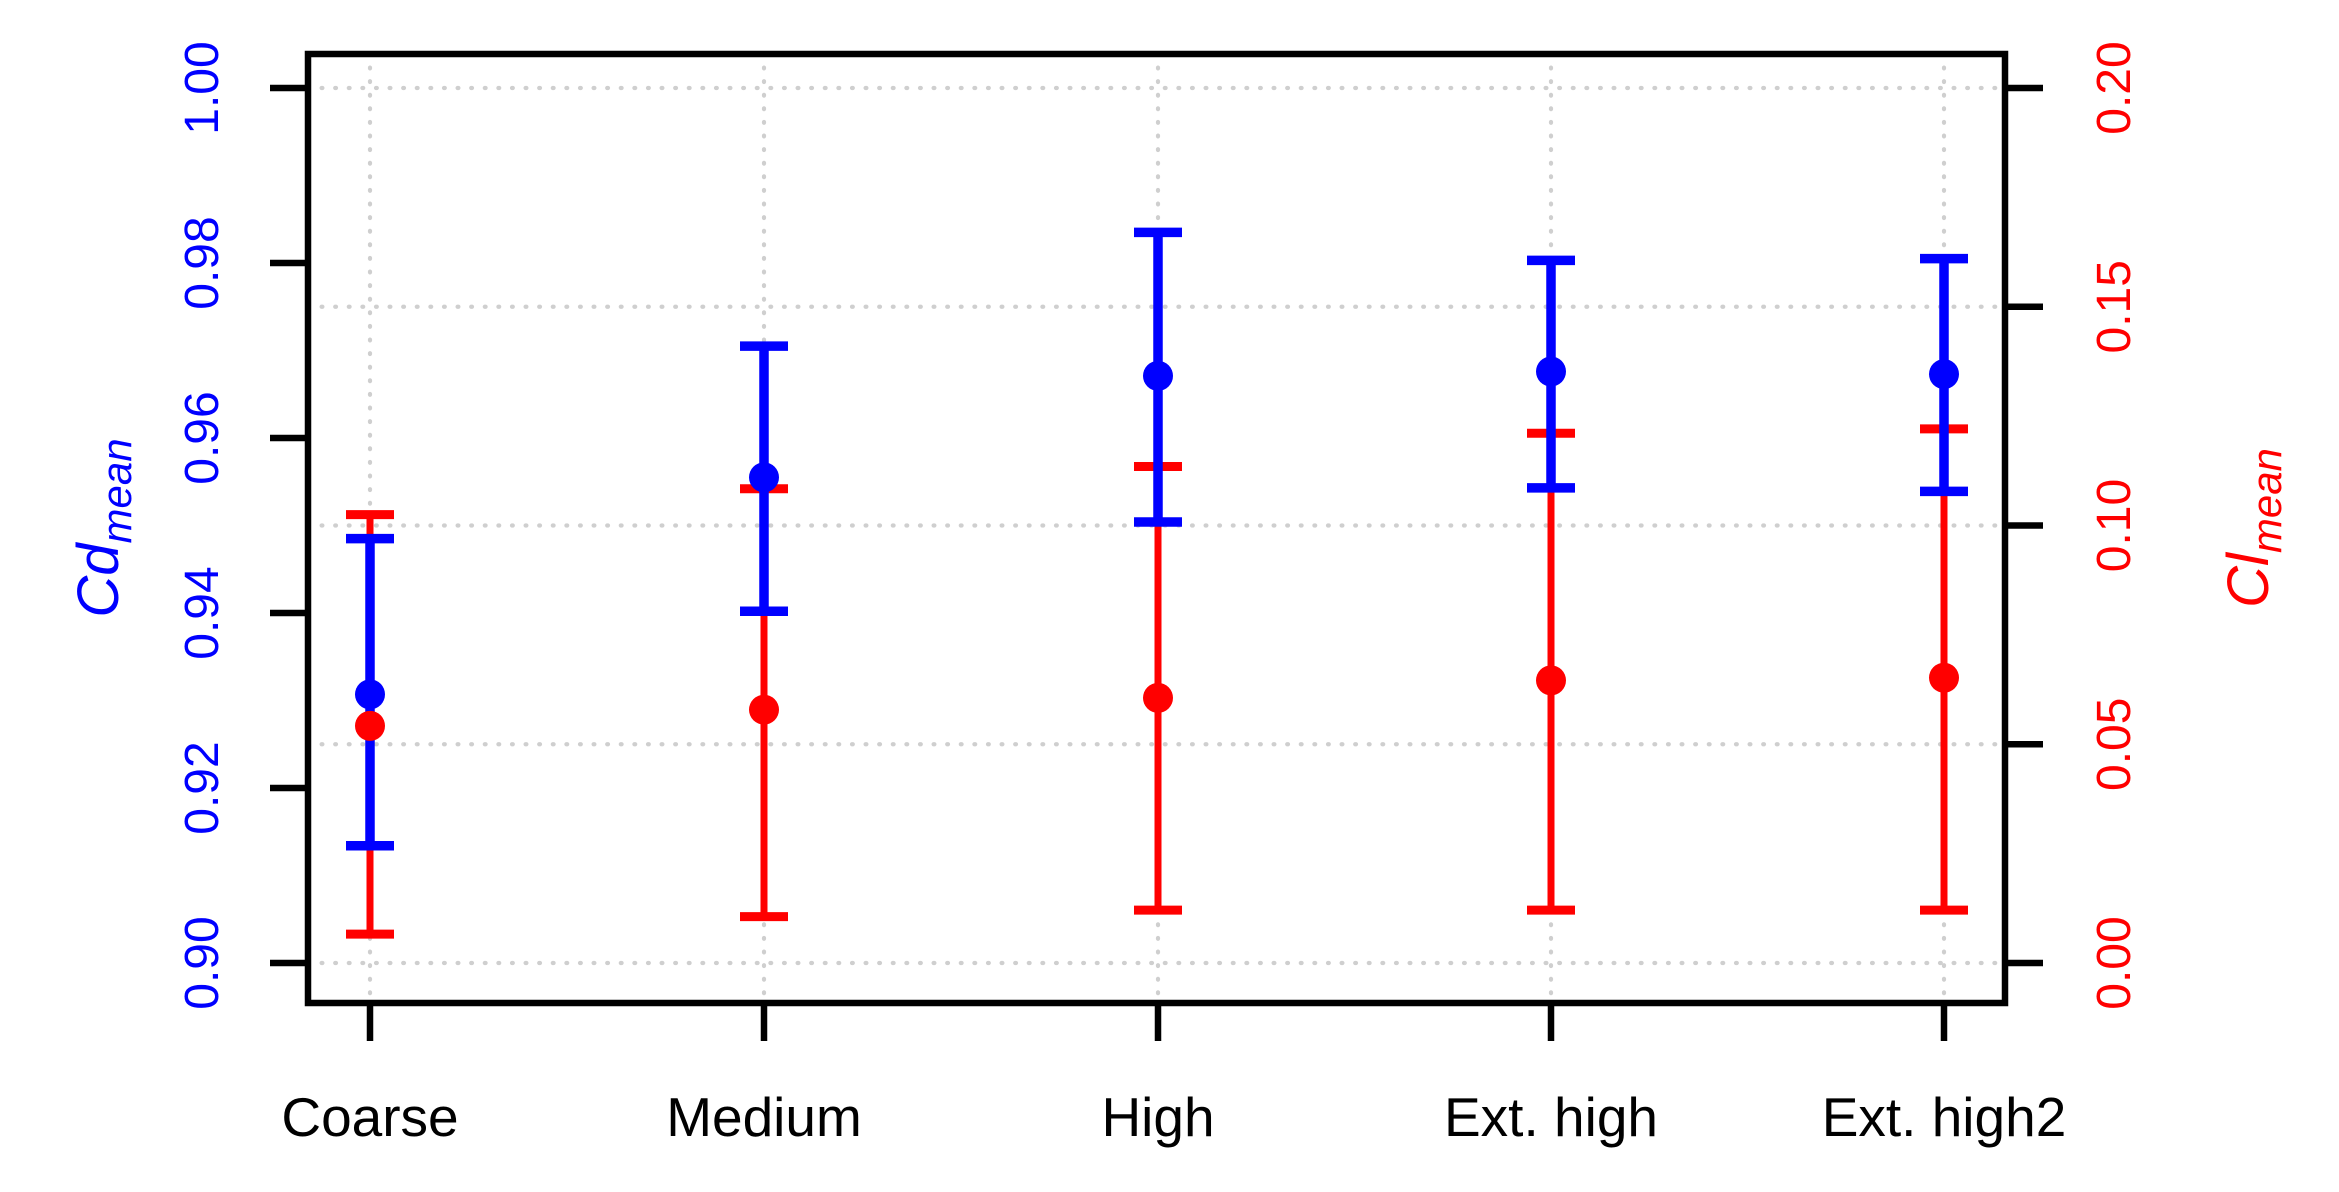 This screenshot has width=2339, height=1192. I want to click on x-category-label: Ext. high, so click(1551, 1117).